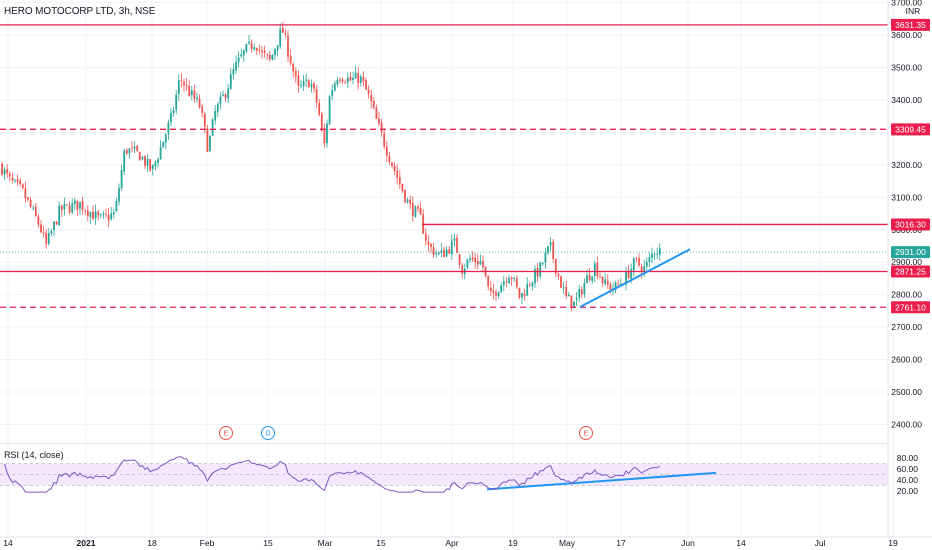  I want to click on event-marker-dividend: D, so click(268, 433).